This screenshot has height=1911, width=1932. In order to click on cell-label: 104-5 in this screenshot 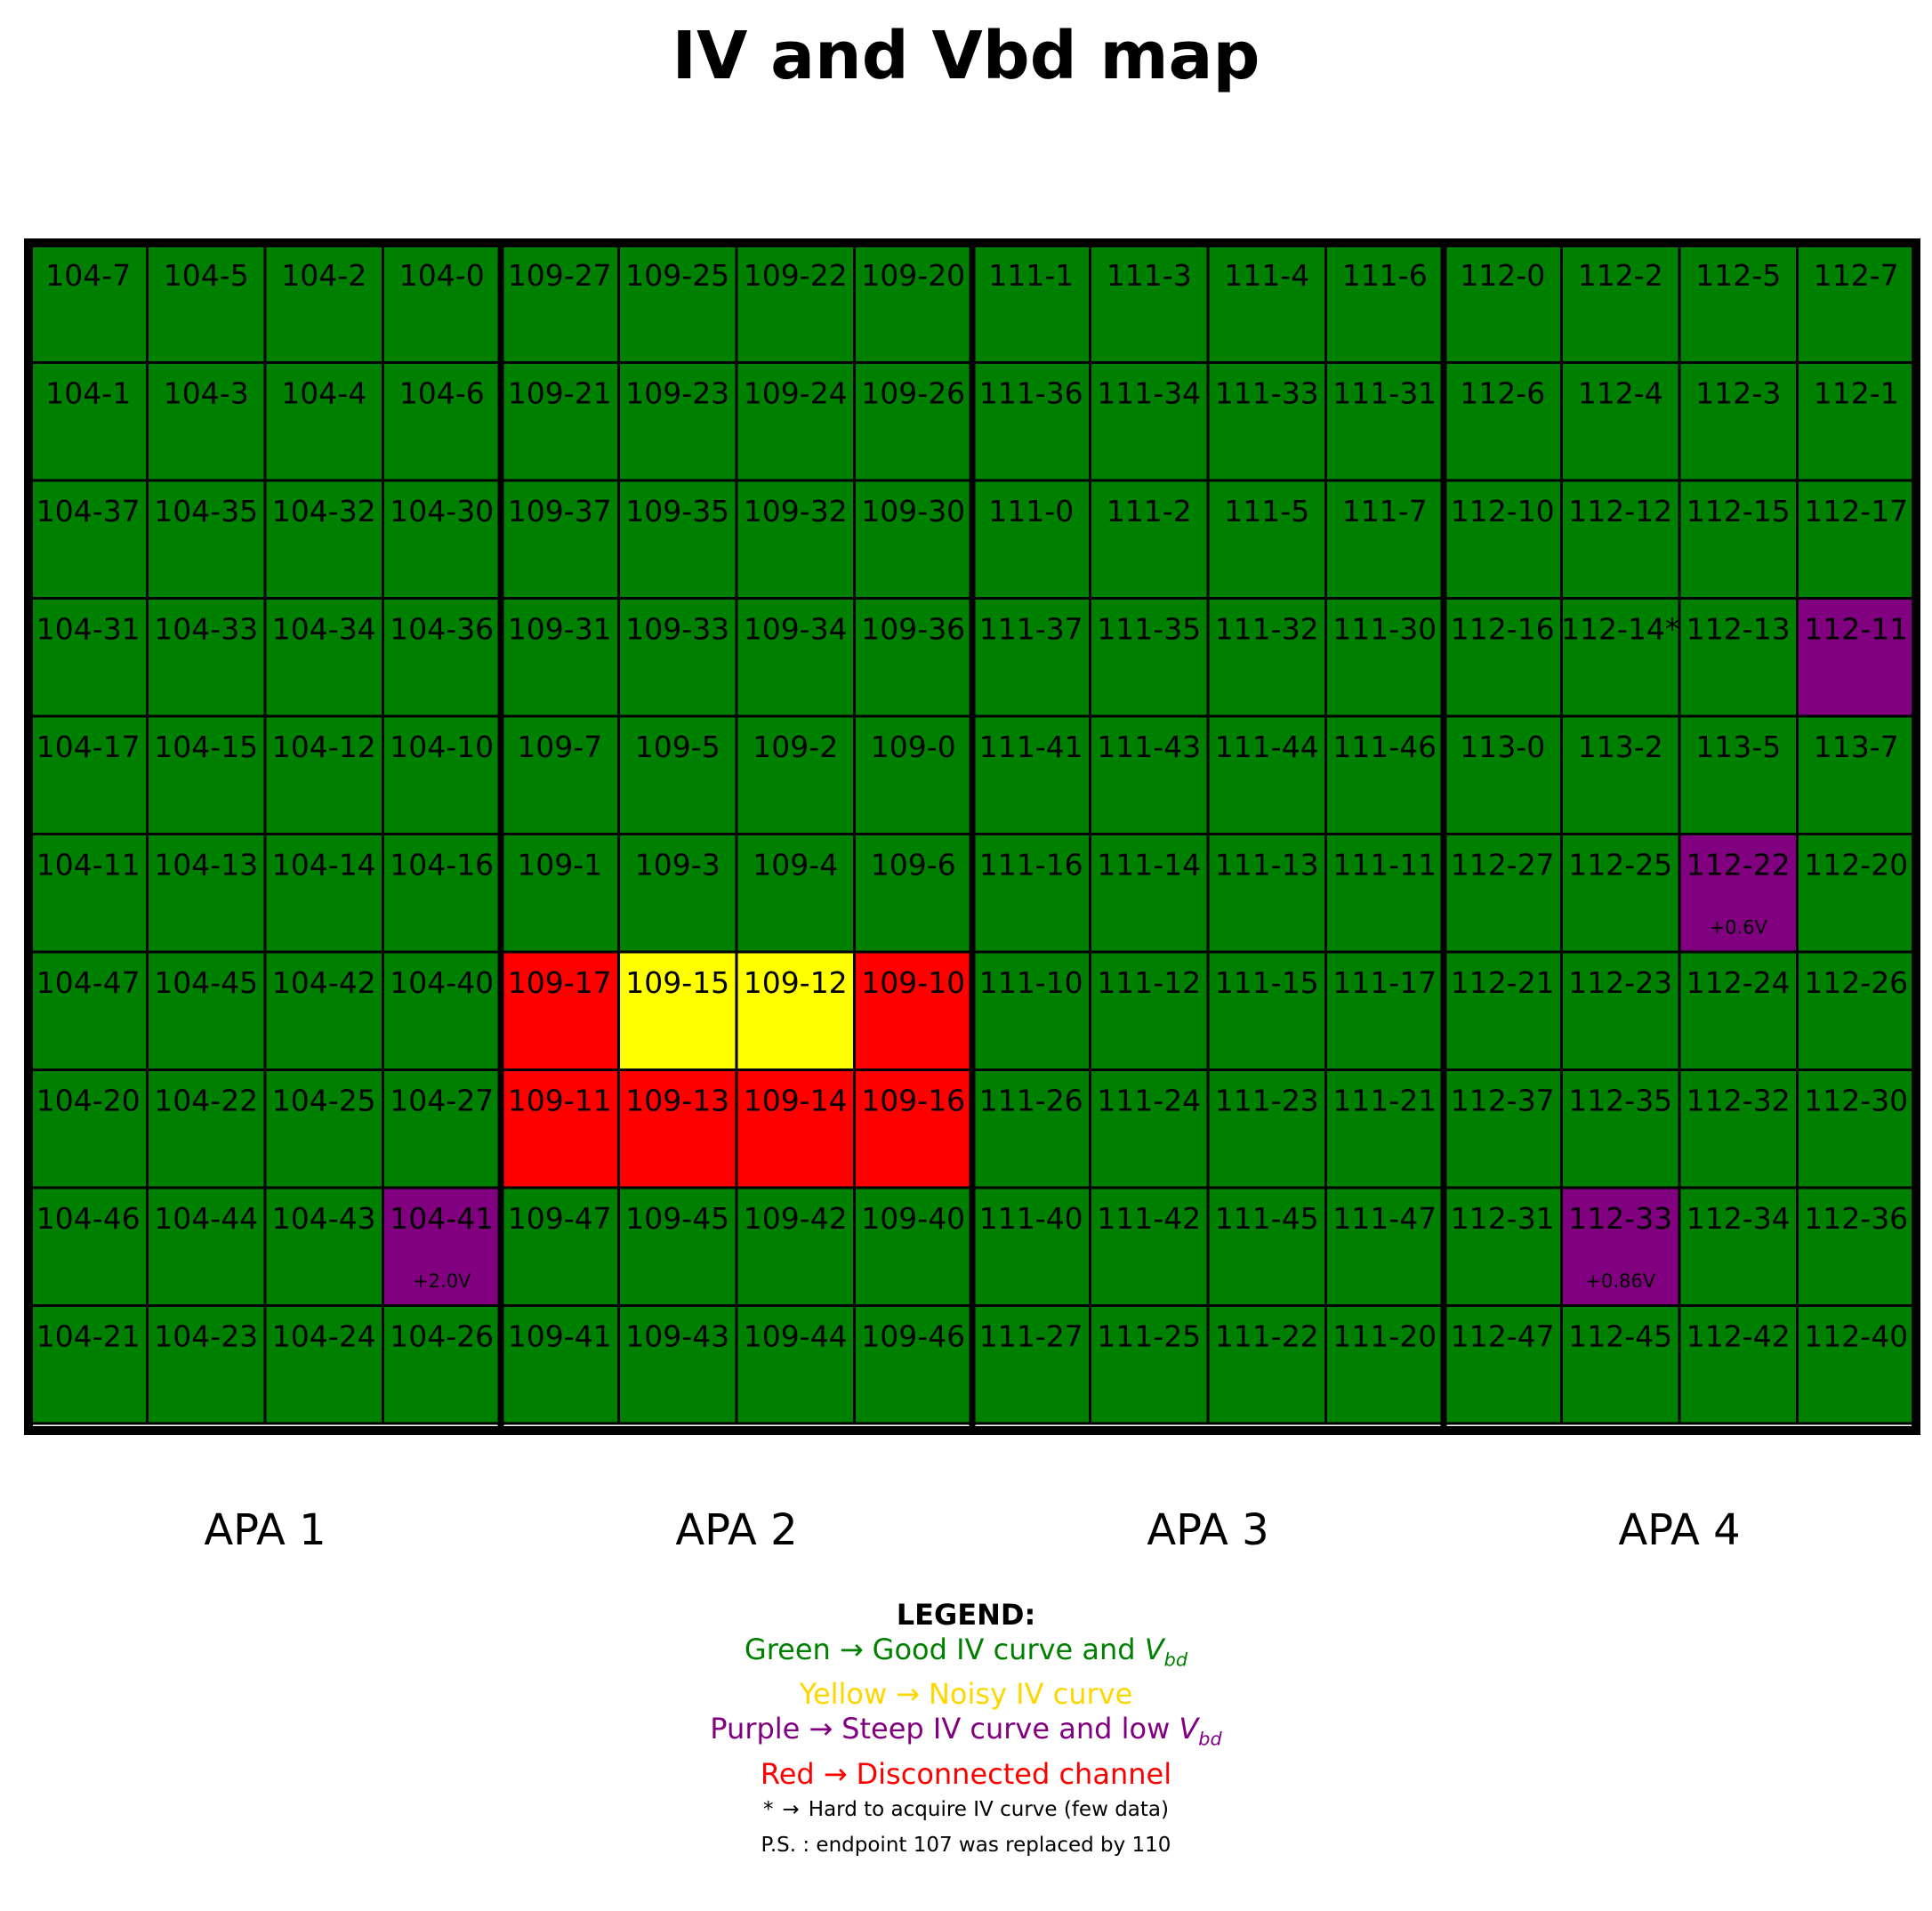, I will do `click(206, 276)`.